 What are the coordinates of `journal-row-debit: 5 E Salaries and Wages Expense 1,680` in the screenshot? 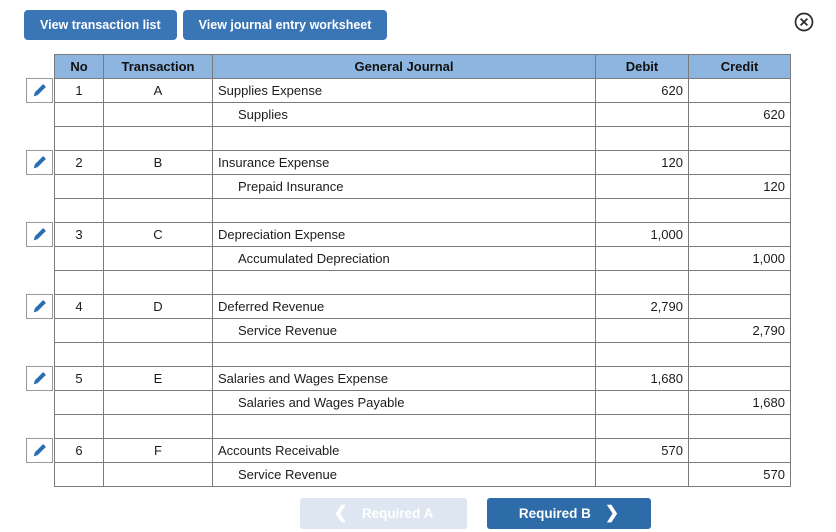 It's located at (423, 379).